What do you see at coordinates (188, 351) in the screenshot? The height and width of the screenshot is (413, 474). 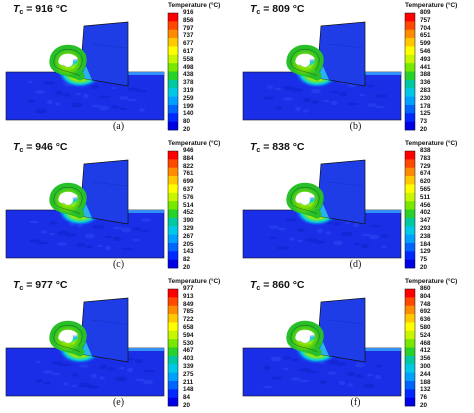 I see `colorbar-tick-label: 467` at bounding box center [188, 351].